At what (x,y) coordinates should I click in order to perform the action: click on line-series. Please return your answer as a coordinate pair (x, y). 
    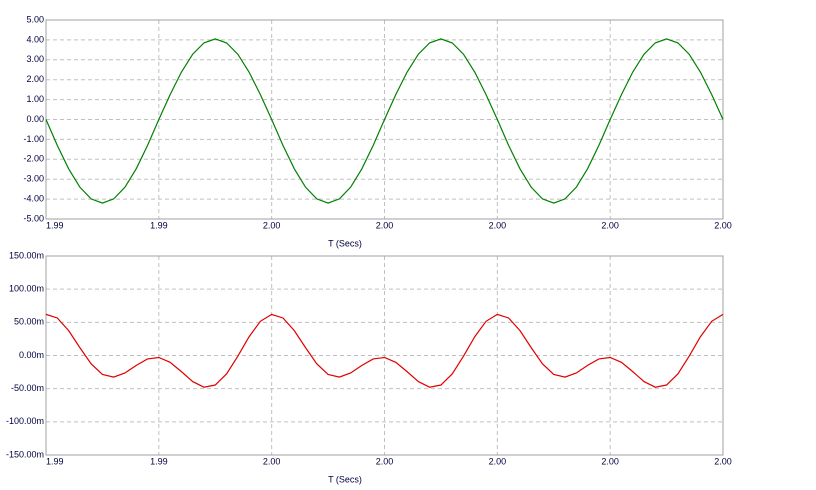
    Looking at the image, I should click on (384, 350).